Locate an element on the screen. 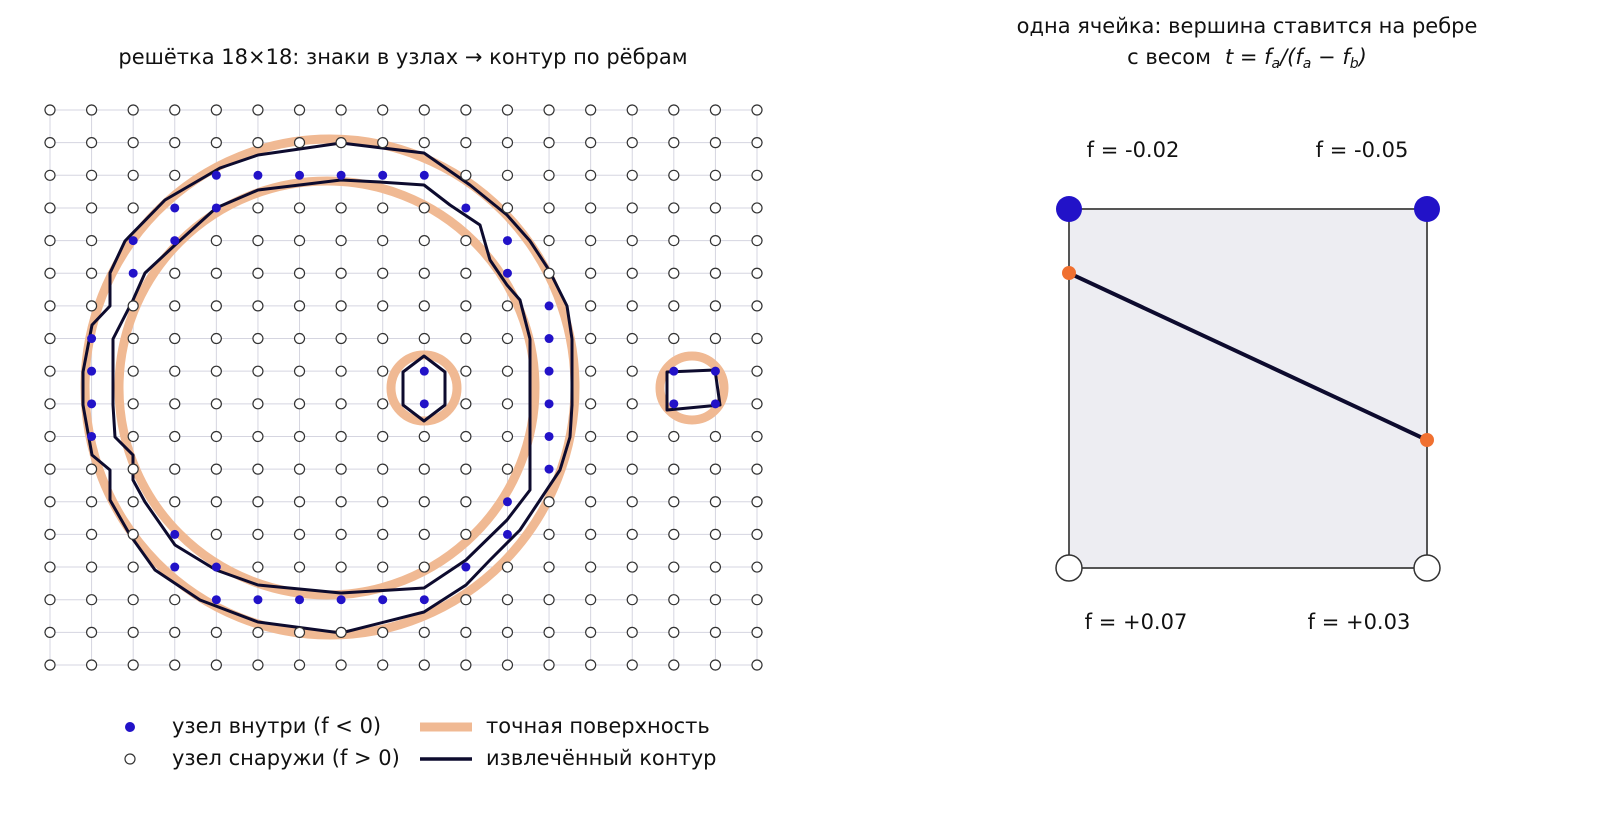 This screenshot has width=1600, height=815. corner-outside is located at coordinates (1069, 568).